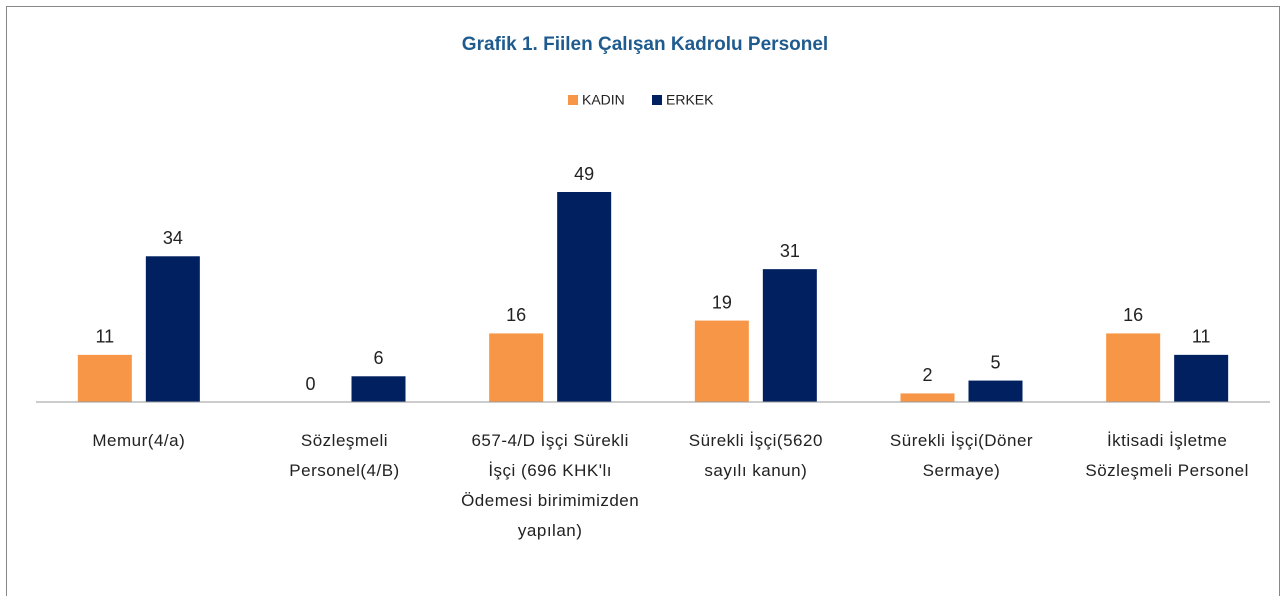 This screenshot has width=1284, height=596. I want to click on data-label: 5, so click(995, 362).